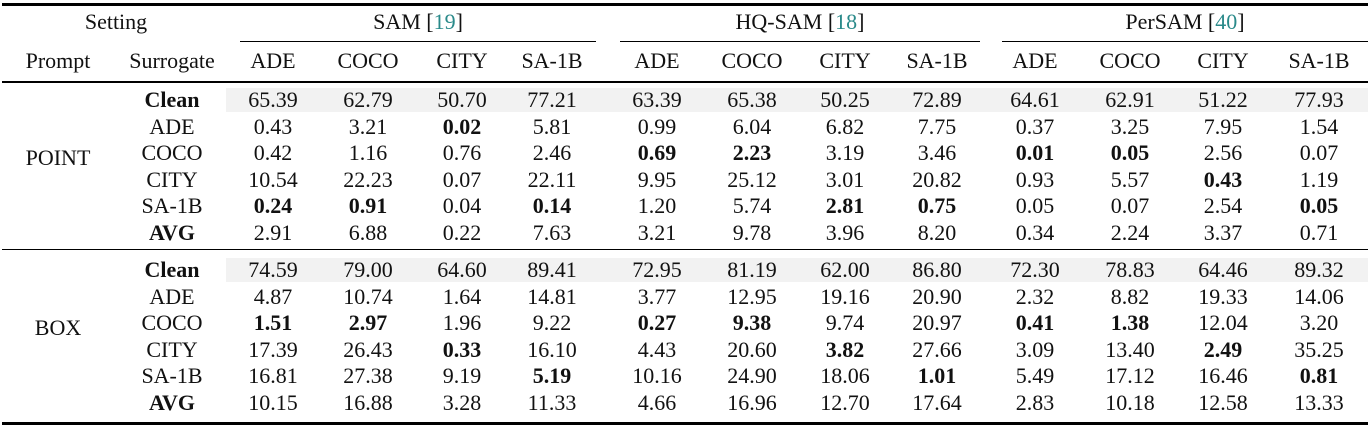  What do you see at coordinates (752, 126) in the screenshot?
I see `table-cell: 6.04` at bounding box center [752, 126].